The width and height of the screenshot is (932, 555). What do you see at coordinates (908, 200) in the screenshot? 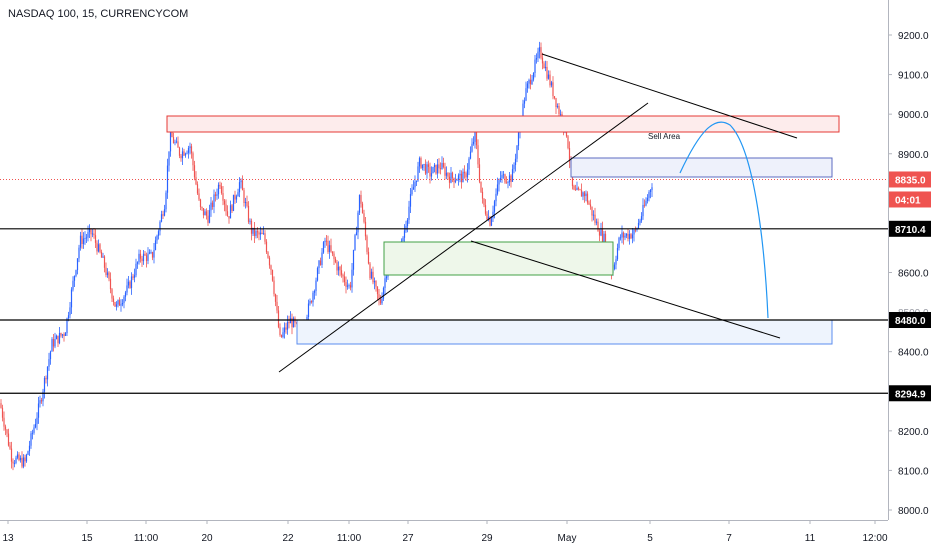
I see `price-tag-text: 04:01` at bounding box center [908, 200].